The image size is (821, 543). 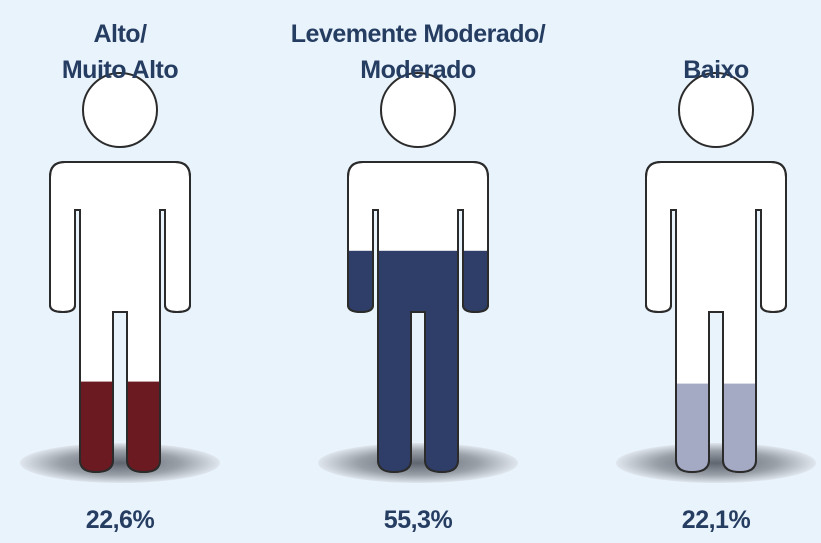 What do you see at coordinates (418, 361) in the screenshot?
I see `fill-level` at bounding box center [418, 361].